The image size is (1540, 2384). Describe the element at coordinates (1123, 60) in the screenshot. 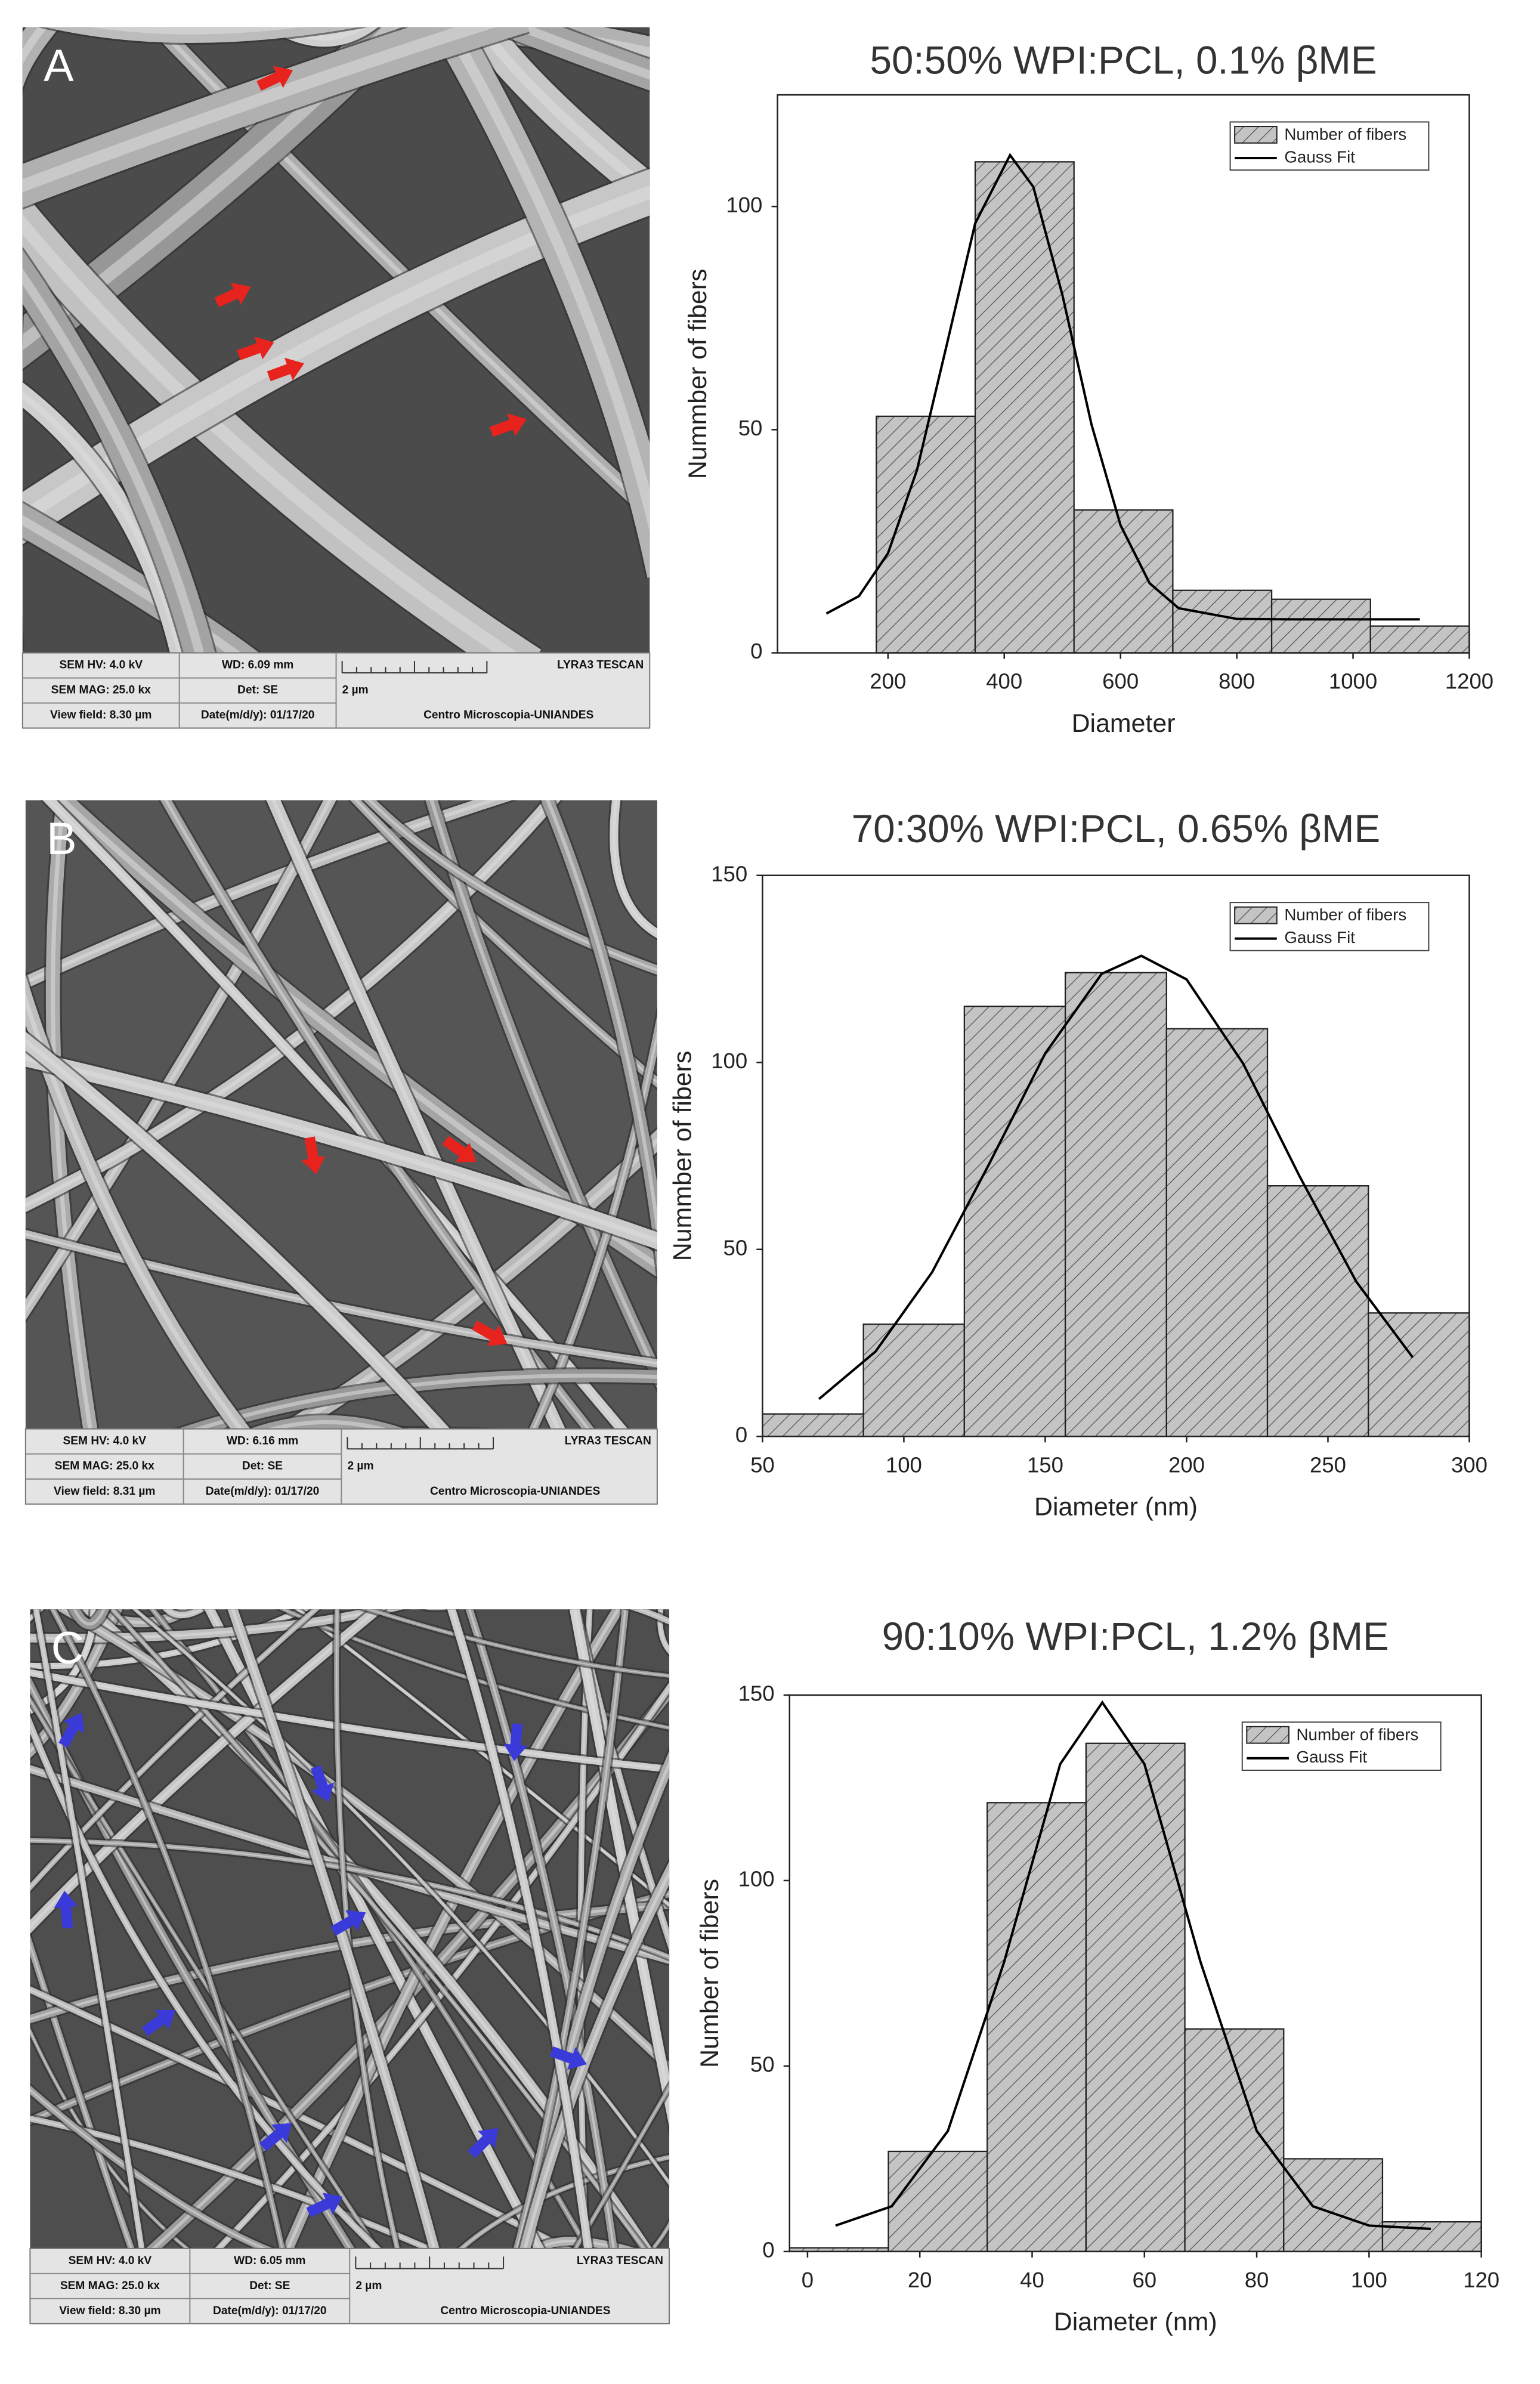

I see `chart-title: 50:50% WPI:PCL, 0.1% βME` at that location.